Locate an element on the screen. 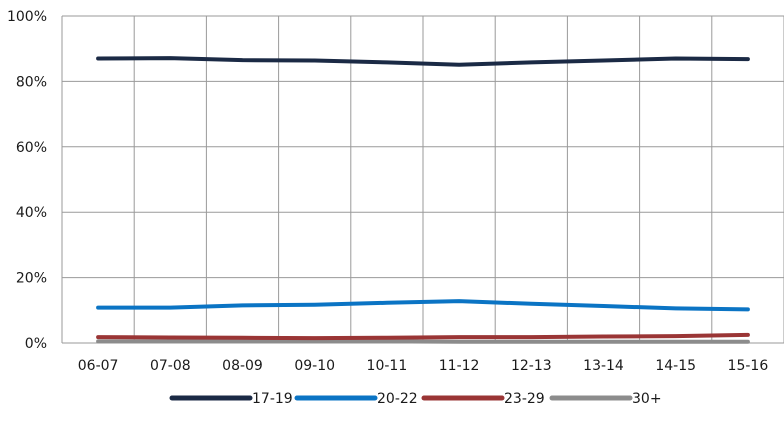  y-tick-label: 60% is located at coordinates (31, 148).